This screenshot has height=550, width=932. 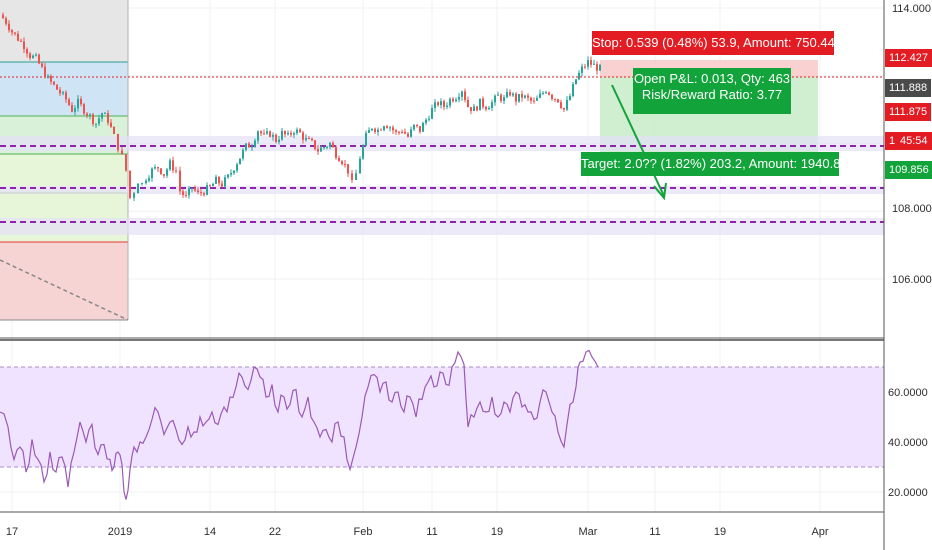 I want to click on price-axis-tag: 1, so click(x=892, y=141).